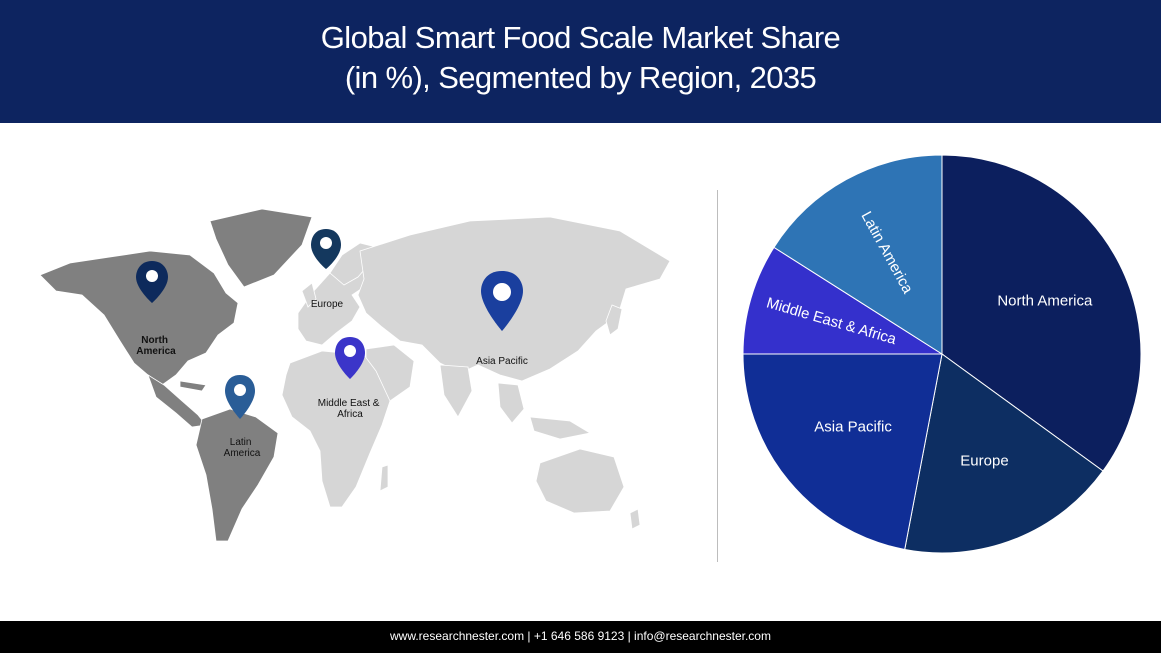 Image resolution: width=1161 pixels, height=653 pixels. What do you see at coordinates (1041, 313) in the screenshot?
I see `pie-slice-north-america` at bounding box center [1041, 313].